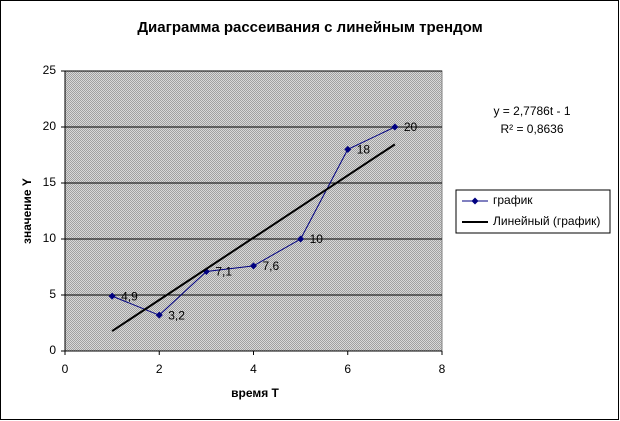  I want to click on data-label: 4,9, so click(129, 296).